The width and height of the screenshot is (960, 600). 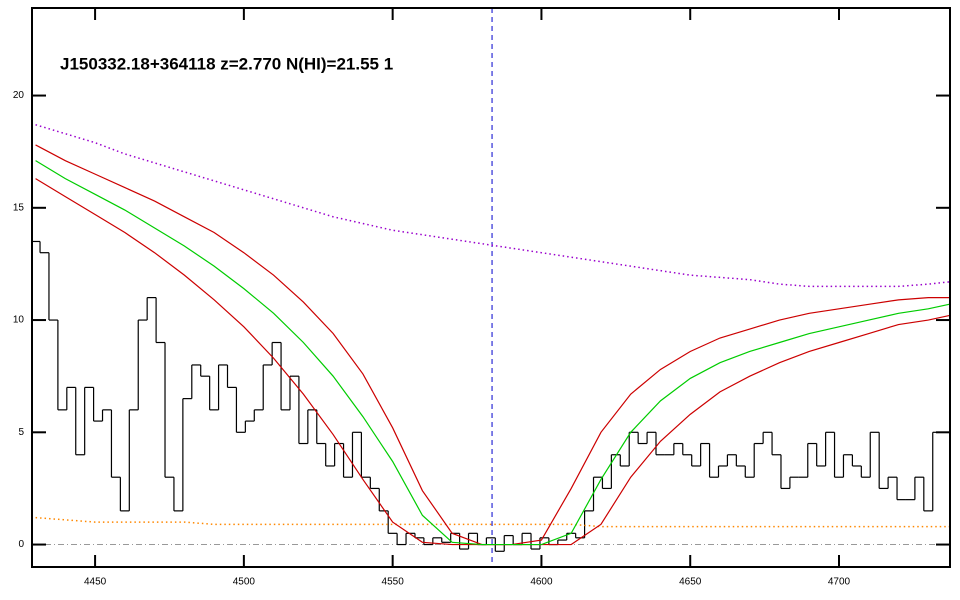 What do you see at coordinates (226, 63) in the screenshot?
I see `chart-title: J150332.18+364118 z=2.770 N(HI)=21.55 1` at bounding box center [226, 63].